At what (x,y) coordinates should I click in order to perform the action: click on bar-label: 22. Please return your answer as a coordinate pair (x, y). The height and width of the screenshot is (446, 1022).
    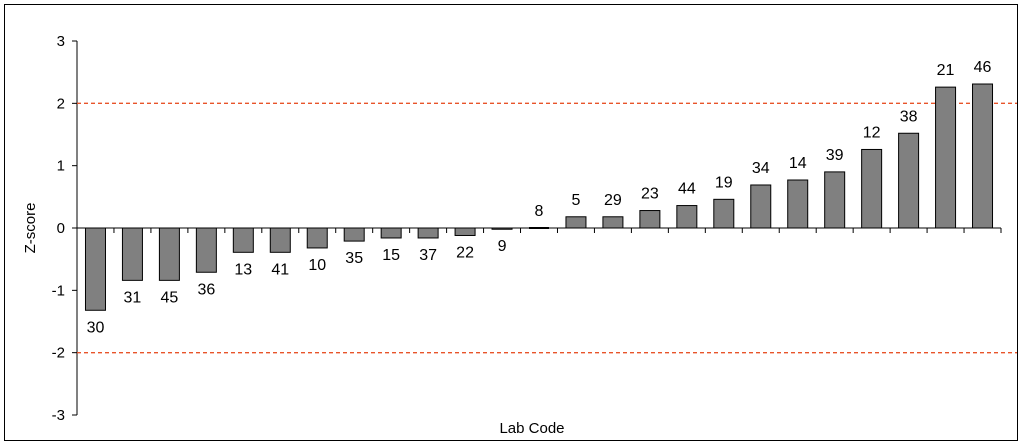
    Looking at the image, I should click on (465, 252).